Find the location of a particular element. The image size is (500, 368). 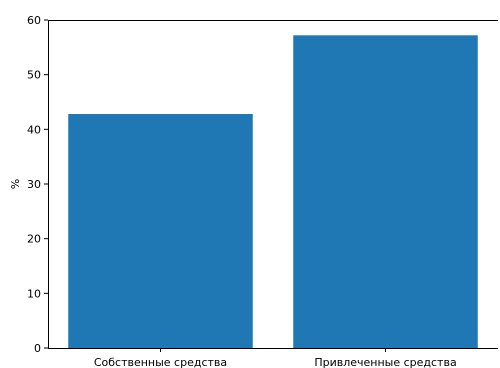

y-tick-label: 40 is located at coordinates (34, 129).